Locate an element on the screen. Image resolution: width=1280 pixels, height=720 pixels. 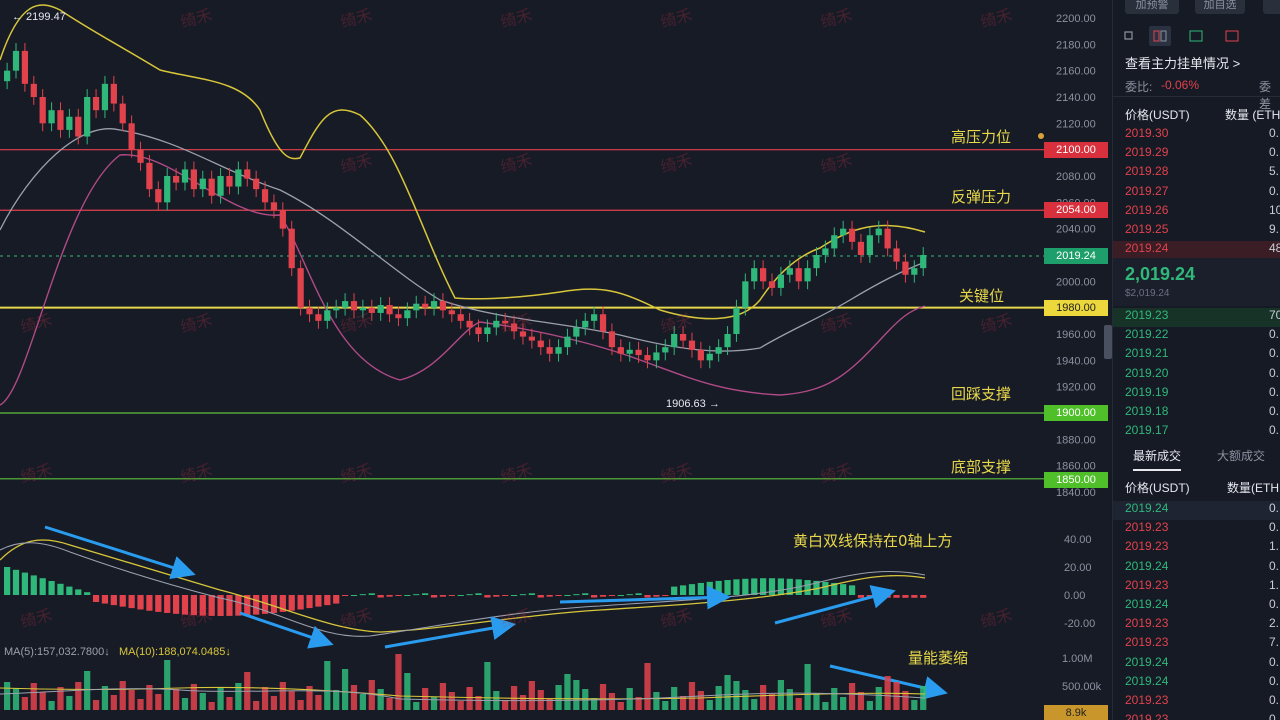
row-price: 2019.19 is located at coordinates (1147, 391).